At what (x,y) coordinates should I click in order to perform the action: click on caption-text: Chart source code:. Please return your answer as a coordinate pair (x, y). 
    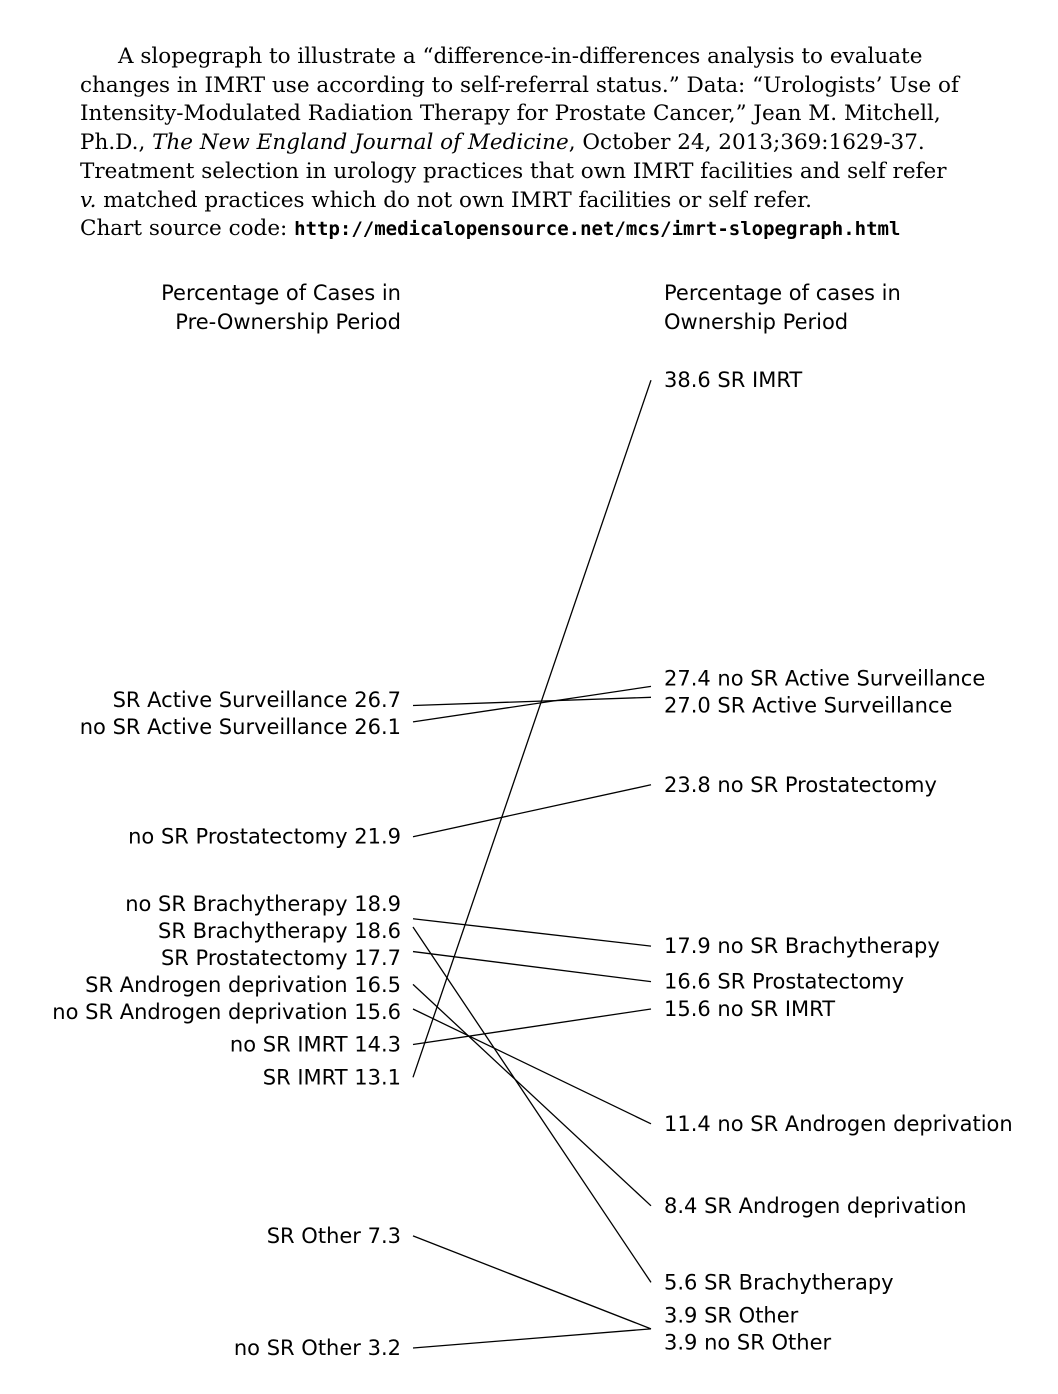
    Looking at the image, I should click on (187, 229).